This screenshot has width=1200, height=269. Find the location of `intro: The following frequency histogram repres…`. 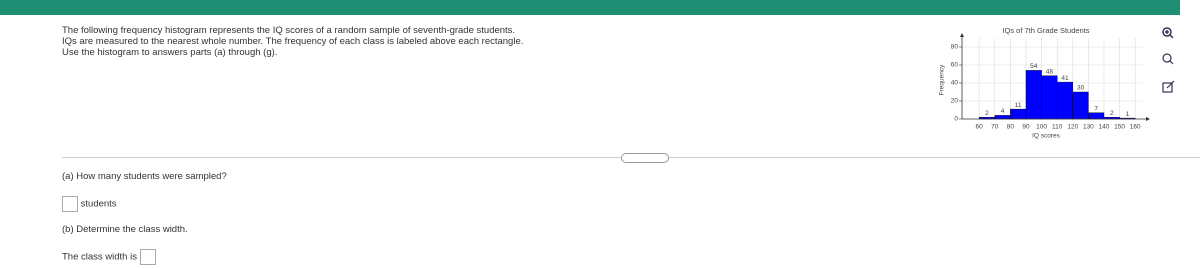

intro: The following frequency histogram repres… is located at coordinates (292, 41).